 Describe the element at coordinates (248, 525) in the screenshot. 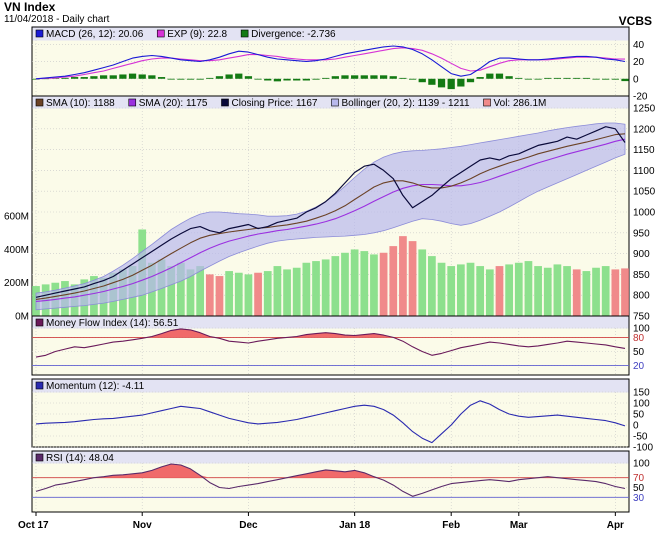

I see `x-tick-label-2: Dec` at that location.